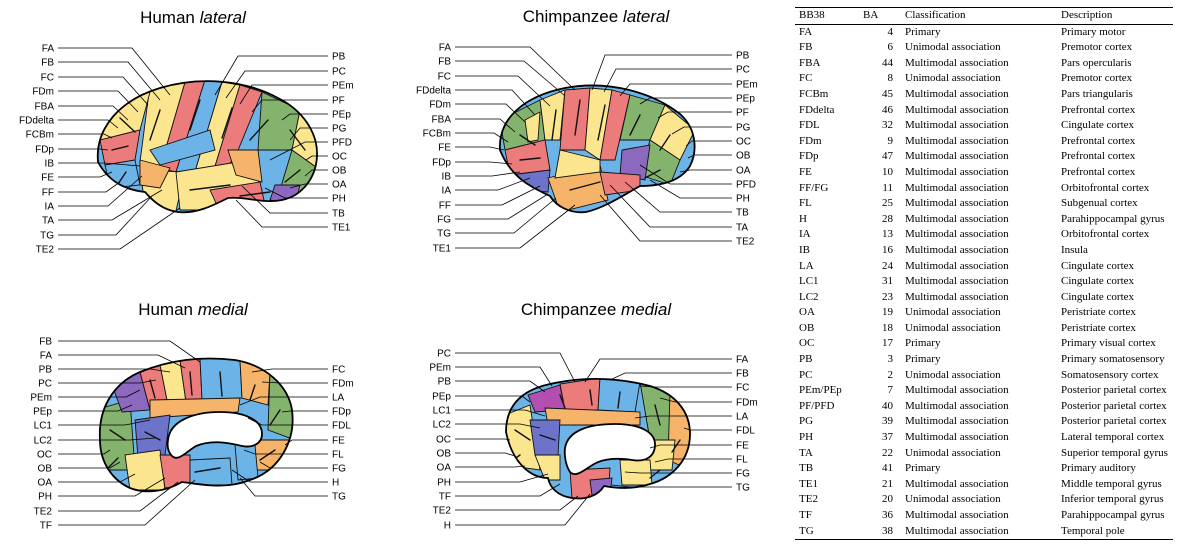 The height and width of the screenshot is (547, 1200). What do you see at coordinates (806, 359) in the screenshot?
I see `cell-bb38: PB` at bounding box center [806, 359].